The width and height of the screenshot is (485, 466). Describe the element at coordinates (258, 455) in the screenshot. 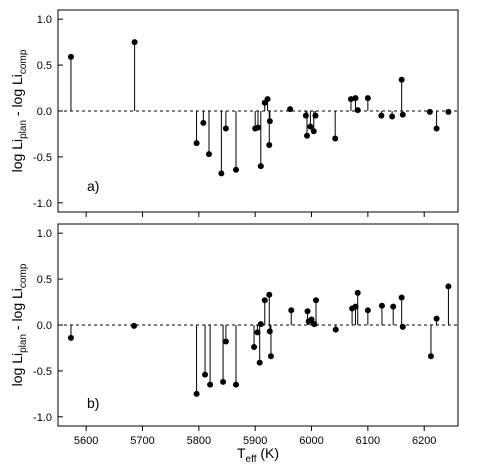

I see `x-axis-label: Teff (K)` at that location.